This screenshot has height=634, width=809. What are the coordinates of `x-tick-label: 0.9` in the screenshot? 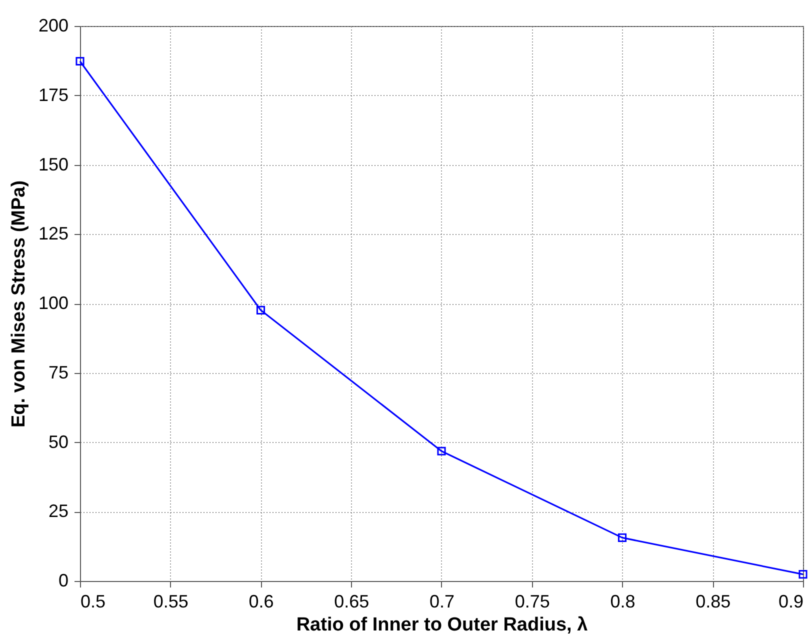 It's located at (791, 602).